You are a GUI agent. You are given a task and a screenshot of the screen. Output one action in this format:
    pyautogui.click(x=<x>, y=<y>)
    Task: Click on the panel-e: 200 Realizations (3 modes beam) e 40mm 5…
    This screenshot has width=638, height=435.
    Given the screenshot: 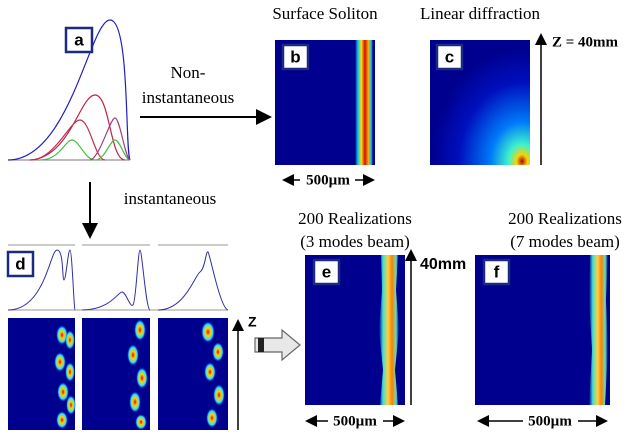 What is the action you would take?
    pyautogui.click(x=382, y=319)
    